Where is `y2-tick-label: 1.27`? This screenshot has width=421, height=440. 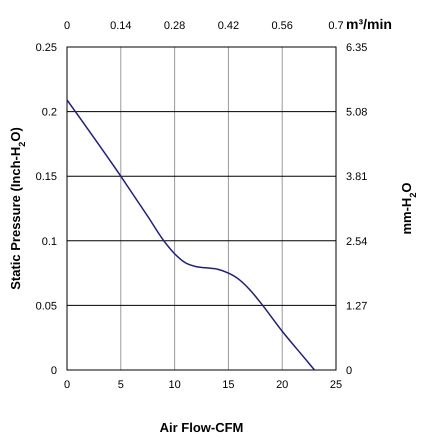 y2-tick-label: 1.27 is located at coordinates (357, 306).